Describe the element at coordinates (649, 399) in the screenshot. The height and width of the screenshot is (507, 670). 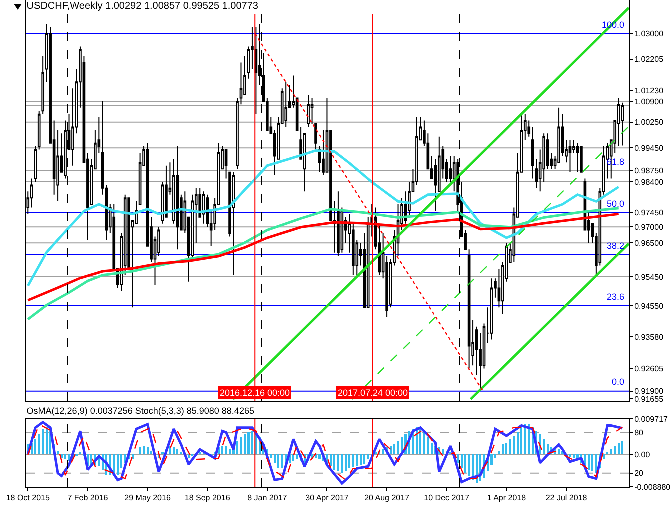
I see `y-tick-label: 0.91655` at that location.